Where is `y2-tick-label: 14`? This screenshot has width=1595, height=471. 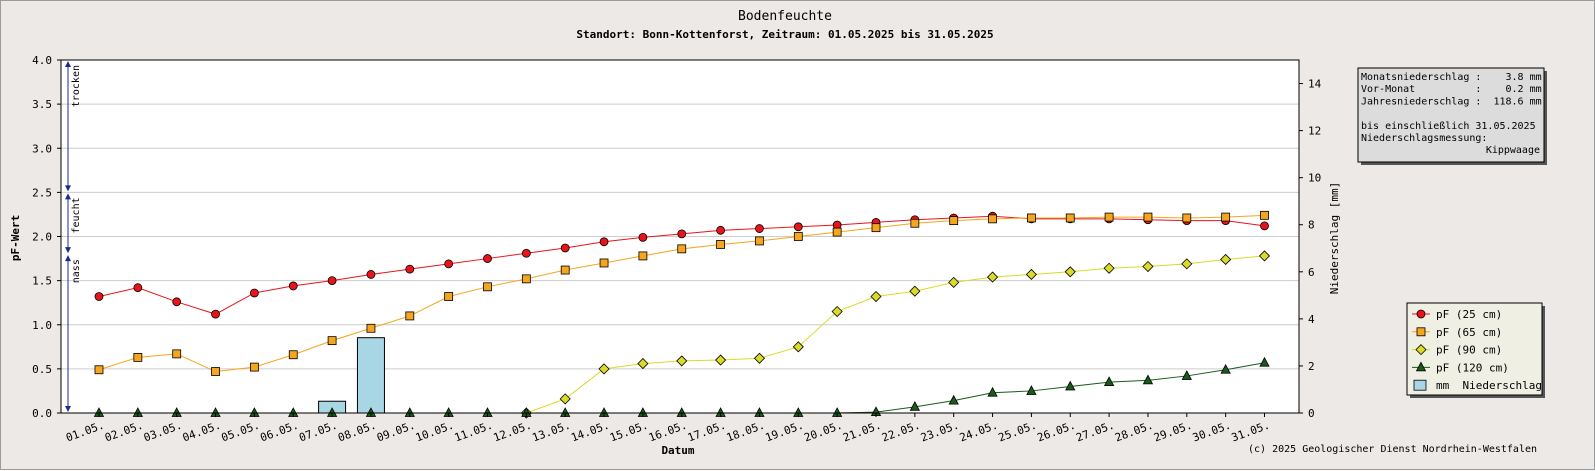
y2-tick-label: 14 is located at coordinates (1315, 84).